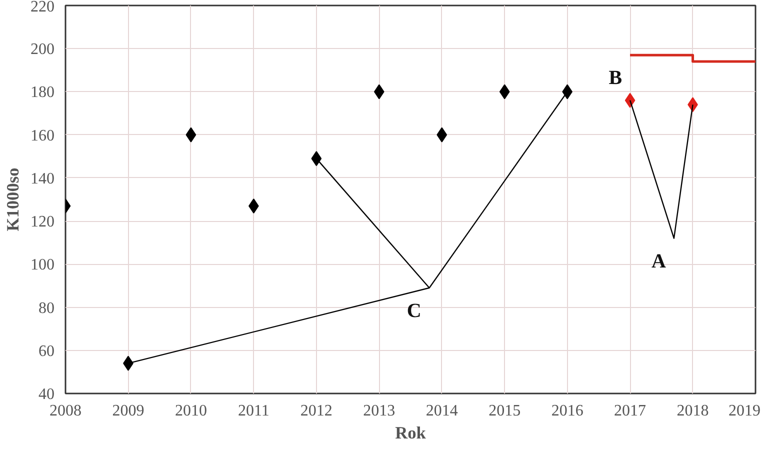  Describe the element at coordinates (659, 261) in the screenshot. I see `annotation: A` at that location.